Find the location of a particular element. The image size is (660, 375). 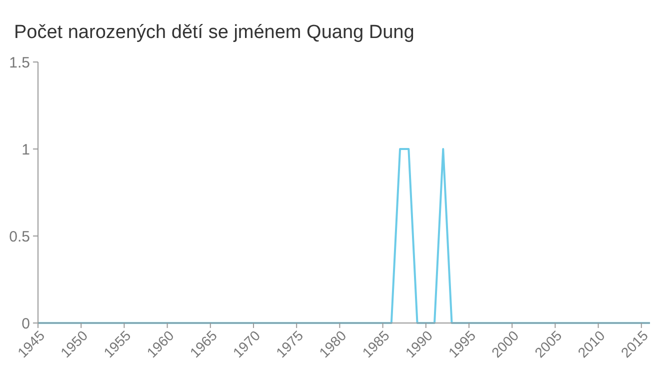

y-tick-label: 0 is located at coordinates (26, 323).